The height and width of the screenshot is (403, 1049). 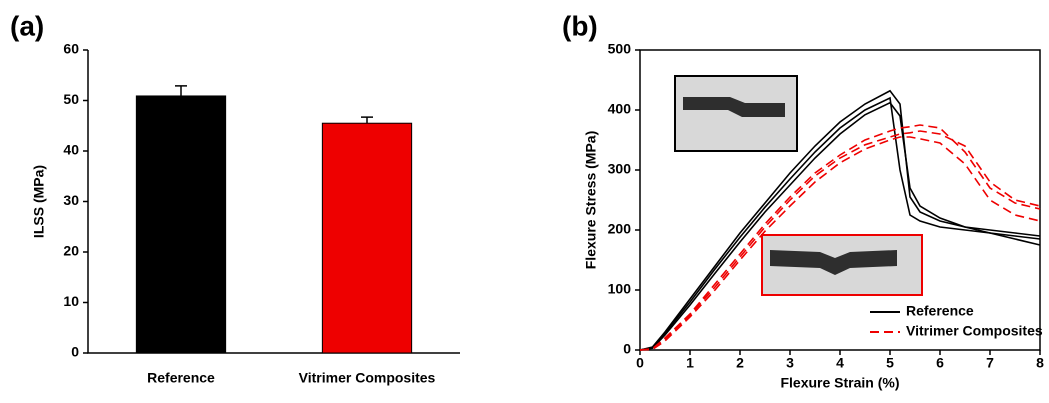 What do you see at coordinates (71, 251) in the screenshot?
I see `y-tick-label: 20` at bounding box center [71, 251].